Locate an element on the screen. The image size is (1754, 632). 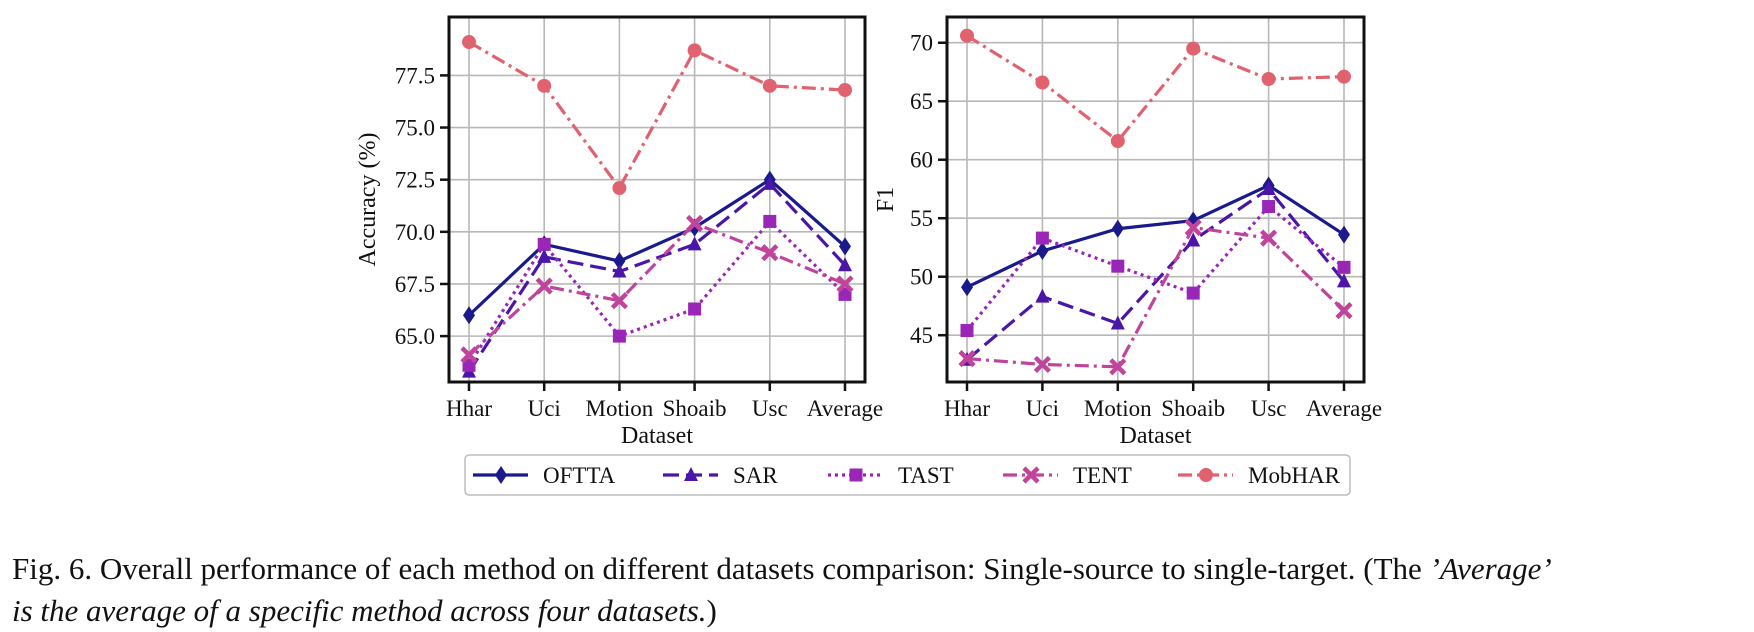
f1-x-axis-title: Dataset is located at coordinates (1156, 436).